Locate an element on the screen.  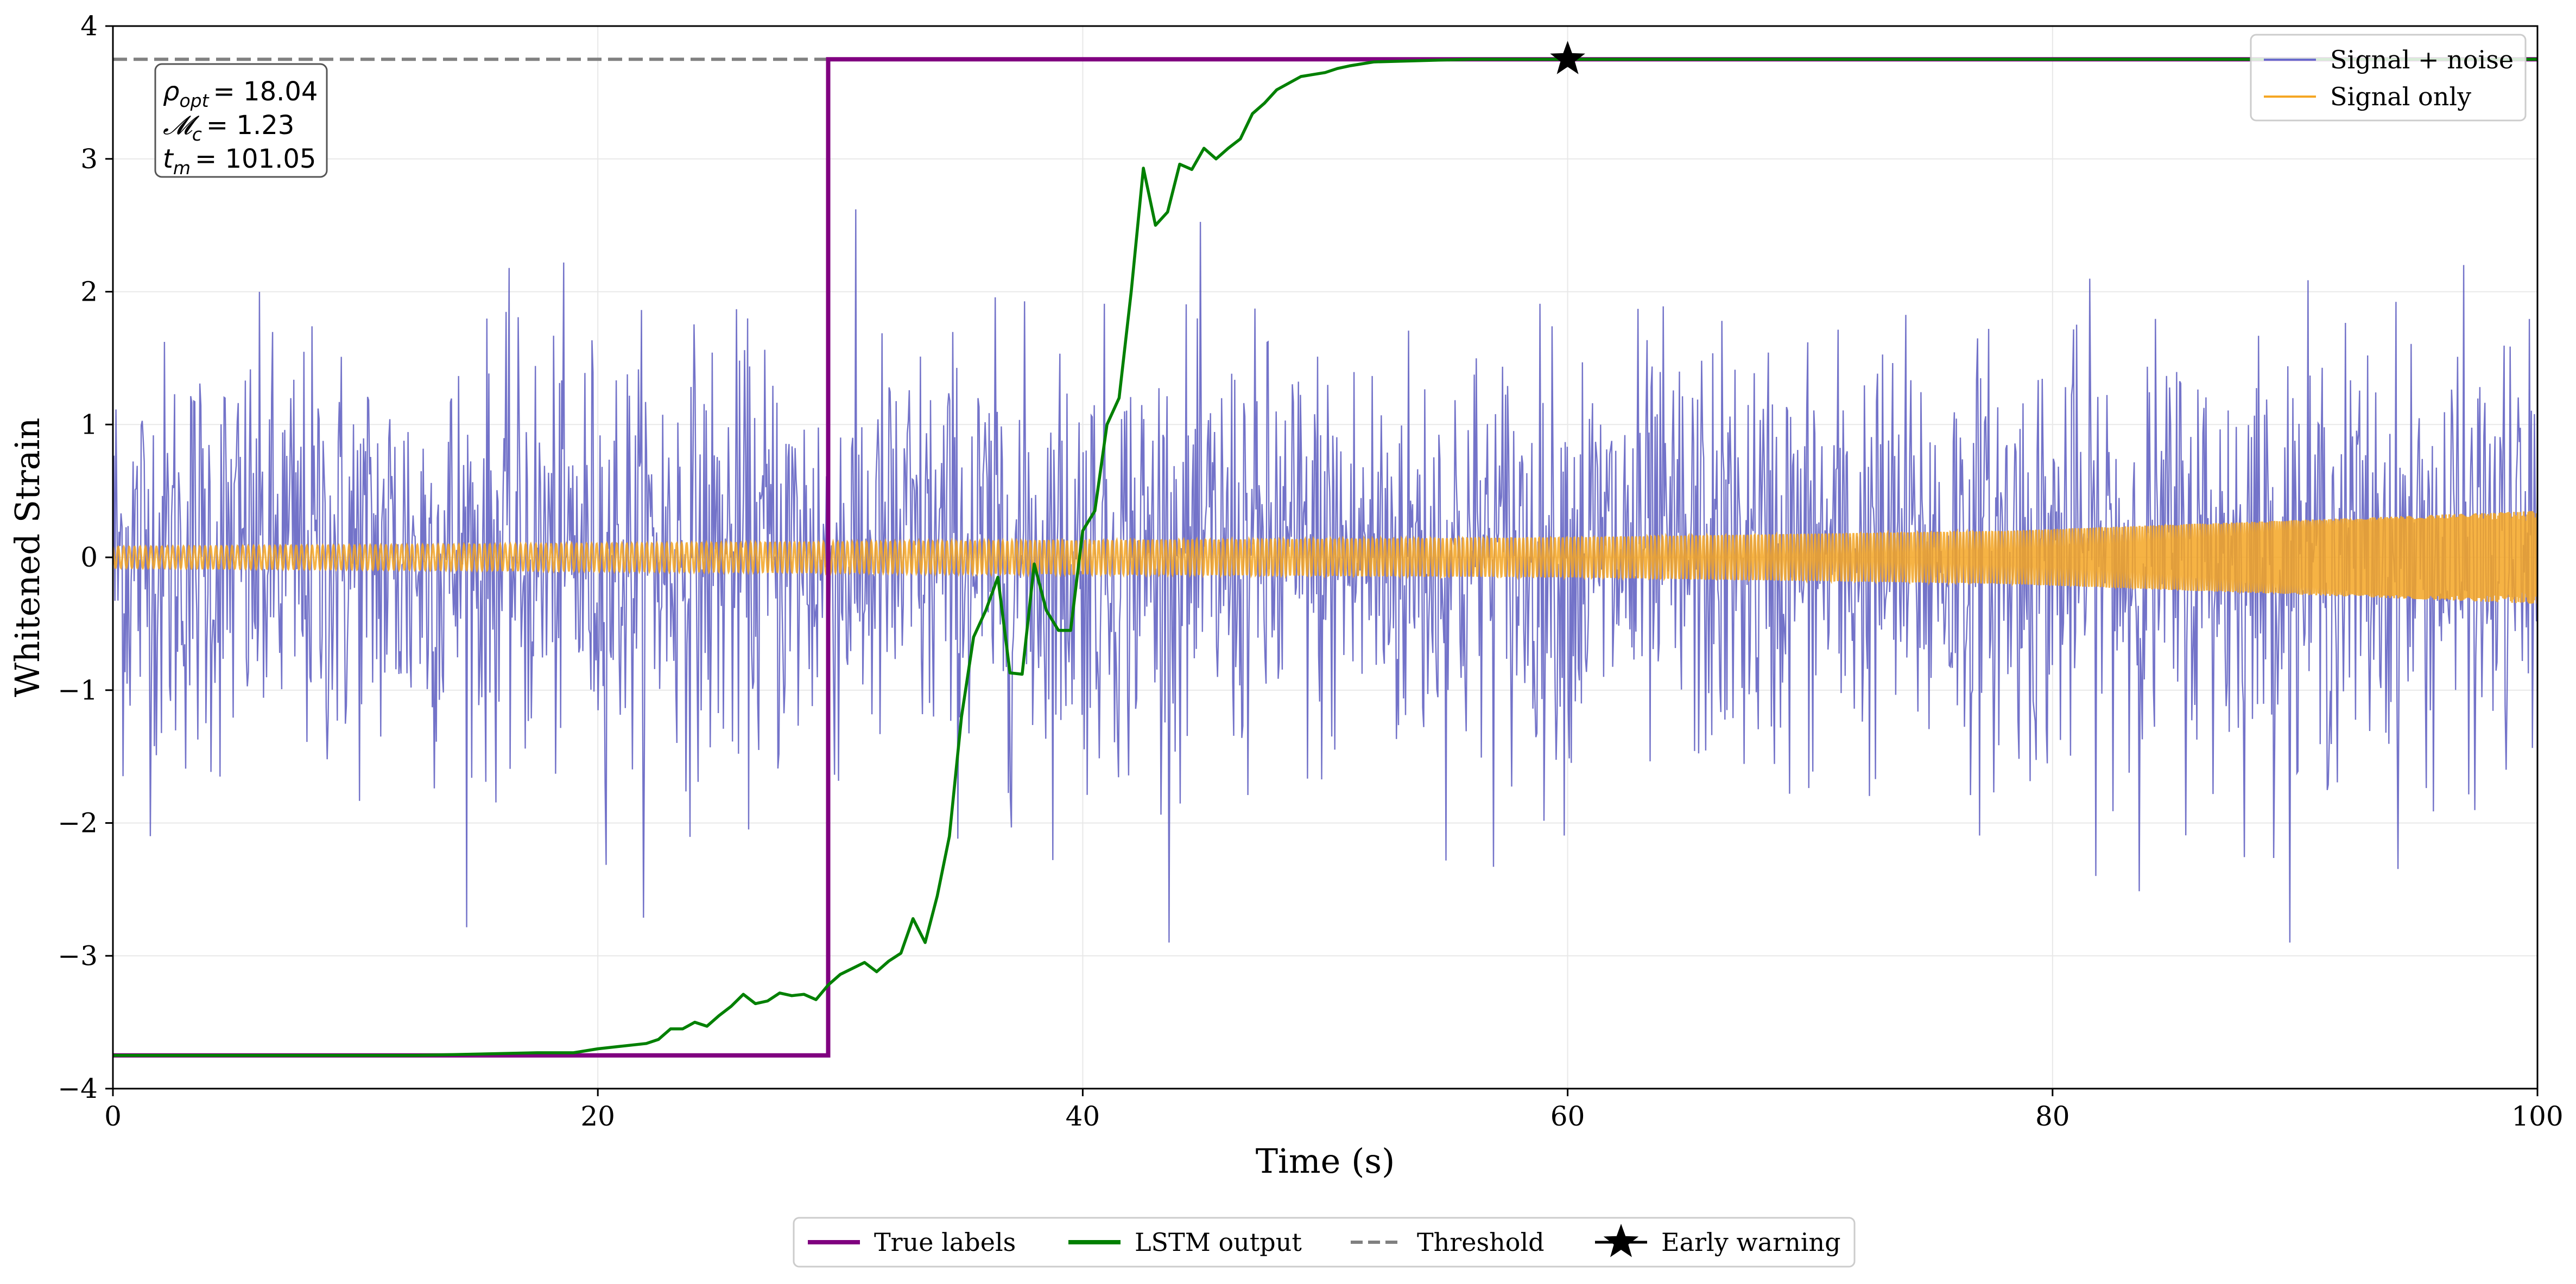
y-tick-label: −2 is located at coordinates (78, 823).